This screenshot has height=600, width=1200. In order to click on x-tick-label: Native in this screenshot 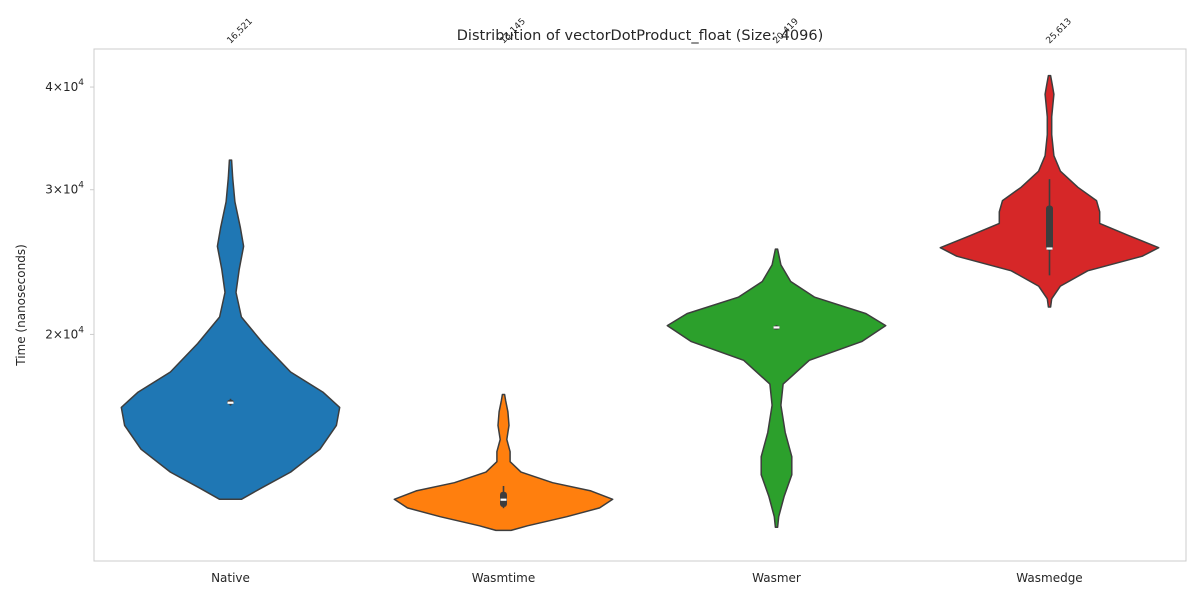, I will do `click(230, 578)`.